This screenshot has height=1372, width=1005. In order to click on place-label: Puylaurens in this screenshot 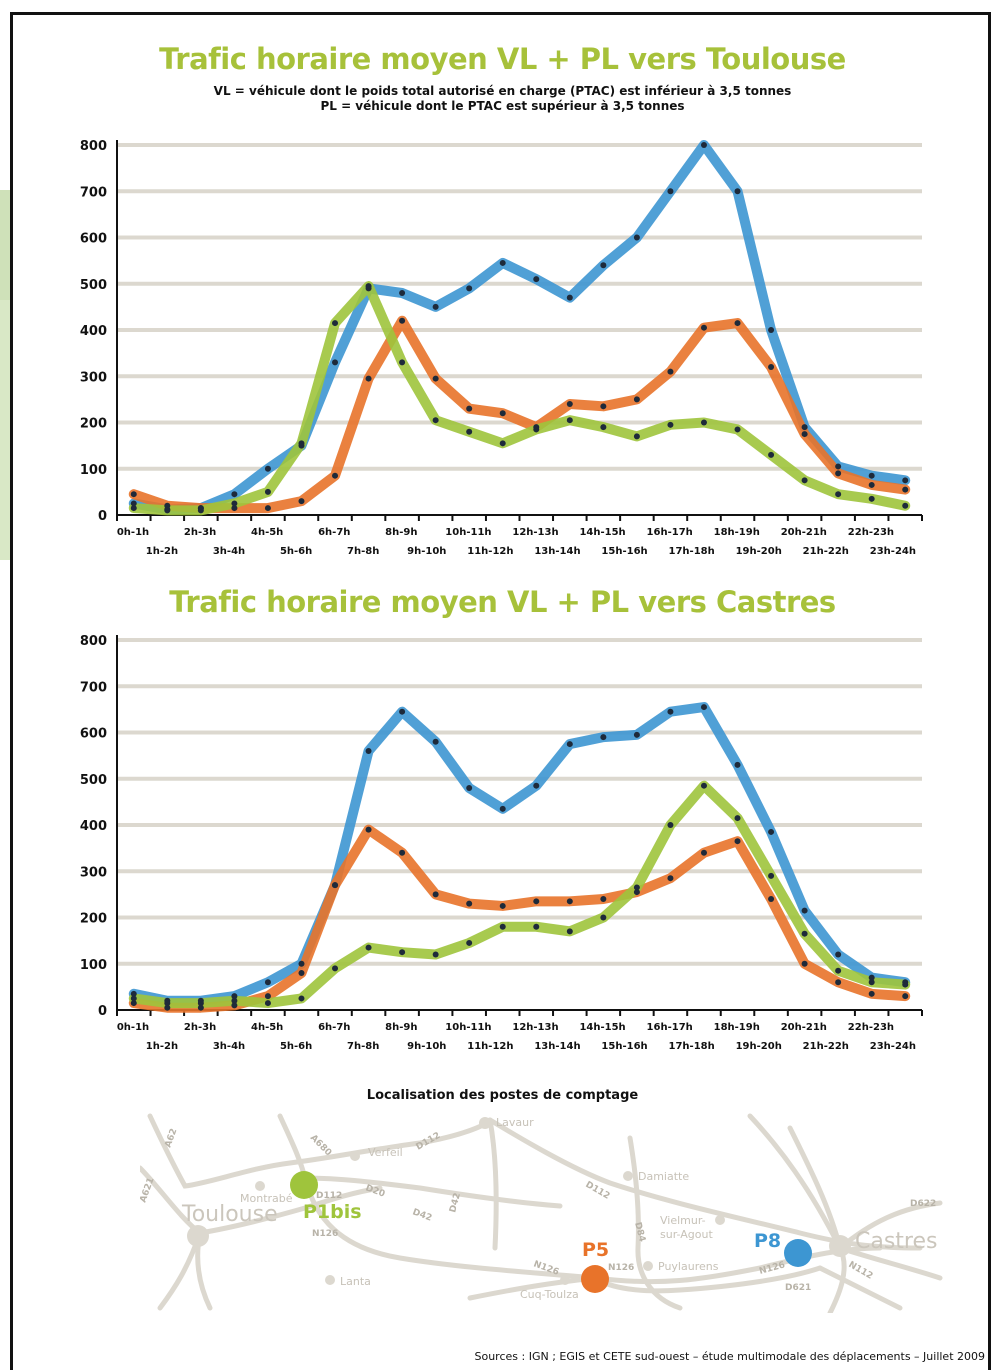, I will do `click(688, 1266)`.